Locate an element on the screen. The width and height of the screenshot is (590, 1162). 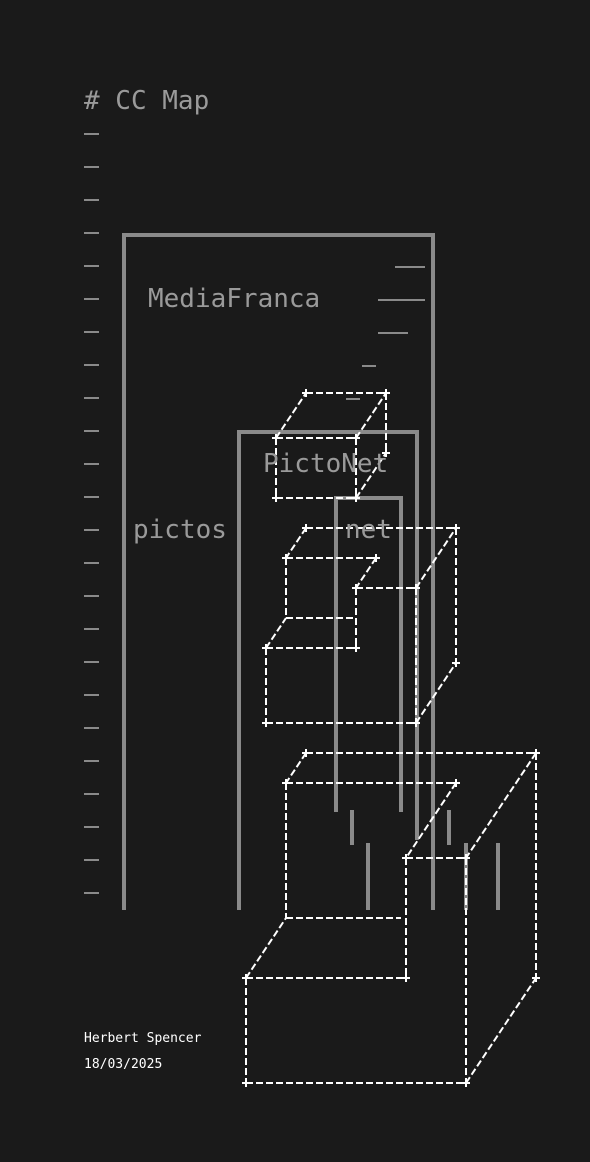
zone-label-pictos: pictos is located at coordinates (180, 530).